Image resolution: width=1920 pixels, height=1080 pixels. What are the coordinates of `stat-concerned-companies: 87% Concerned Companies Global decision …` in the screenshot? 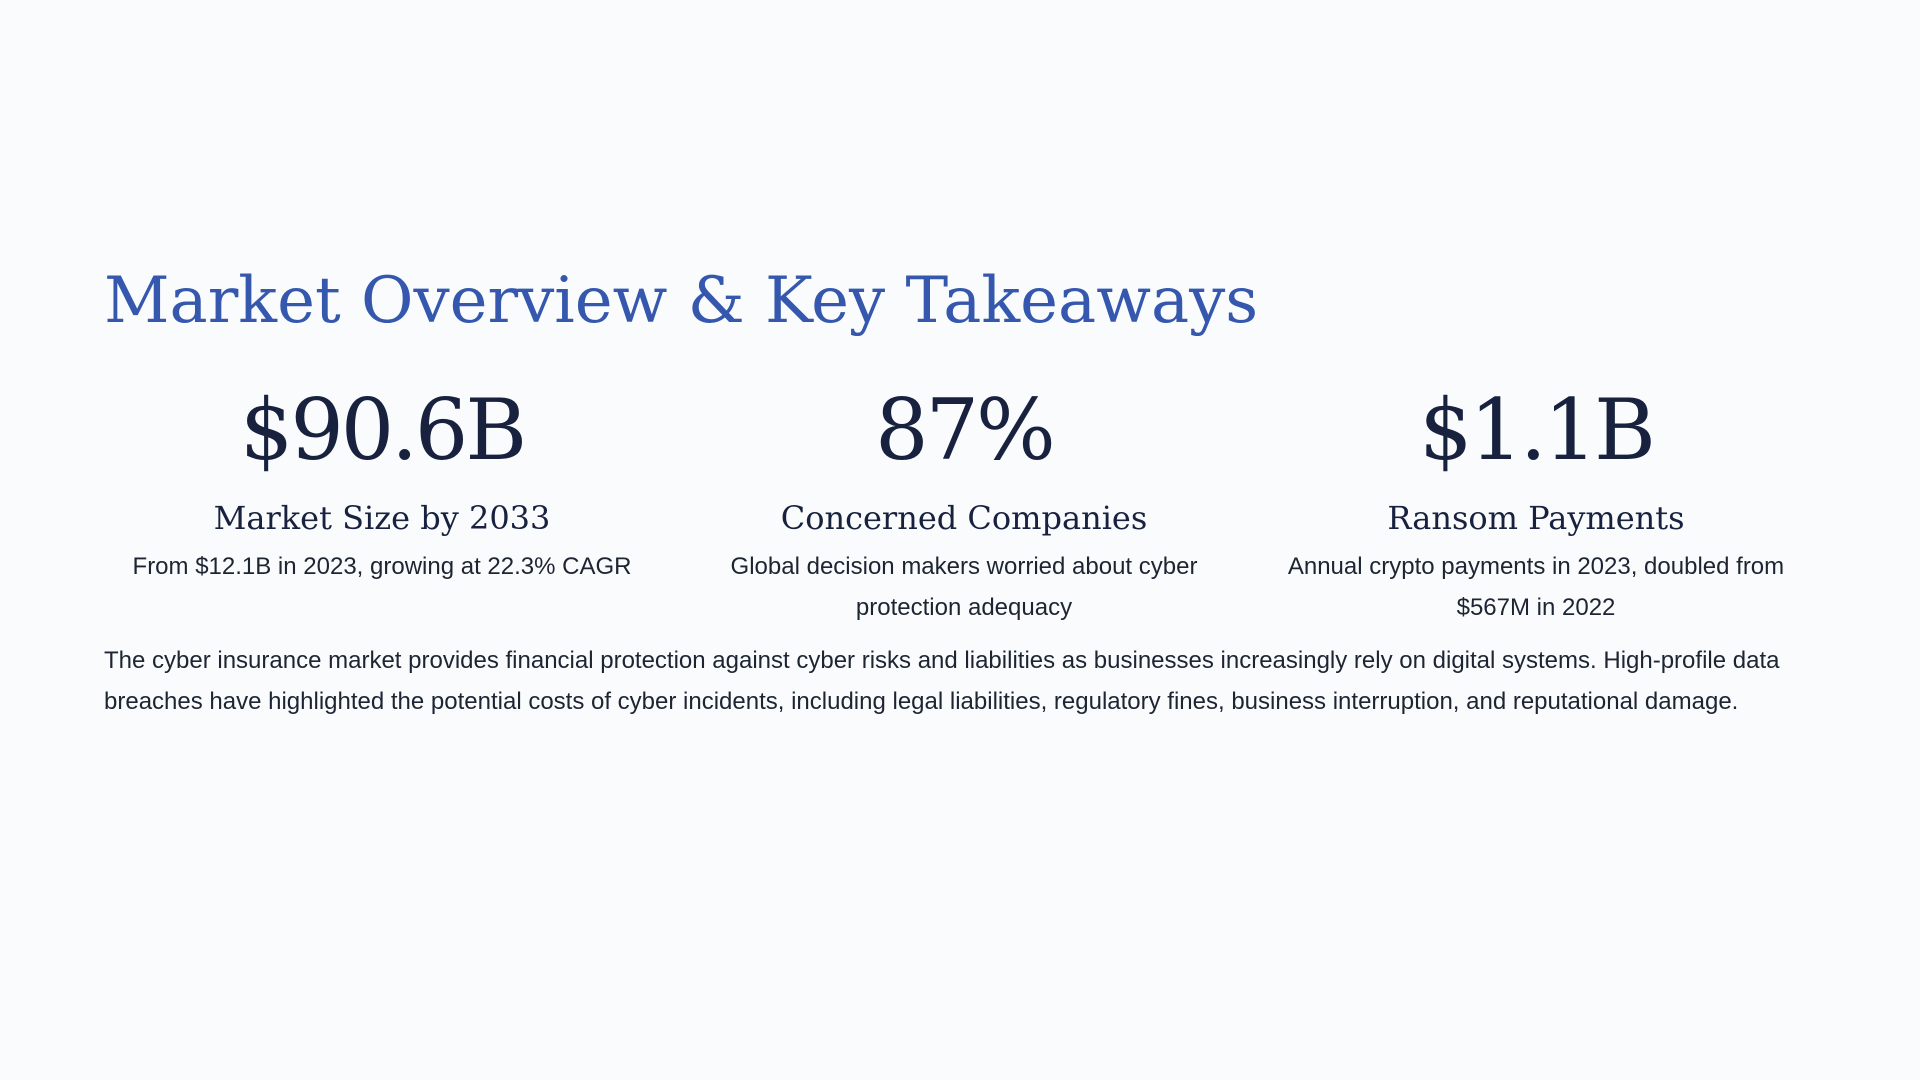 It's located at (964, 504).